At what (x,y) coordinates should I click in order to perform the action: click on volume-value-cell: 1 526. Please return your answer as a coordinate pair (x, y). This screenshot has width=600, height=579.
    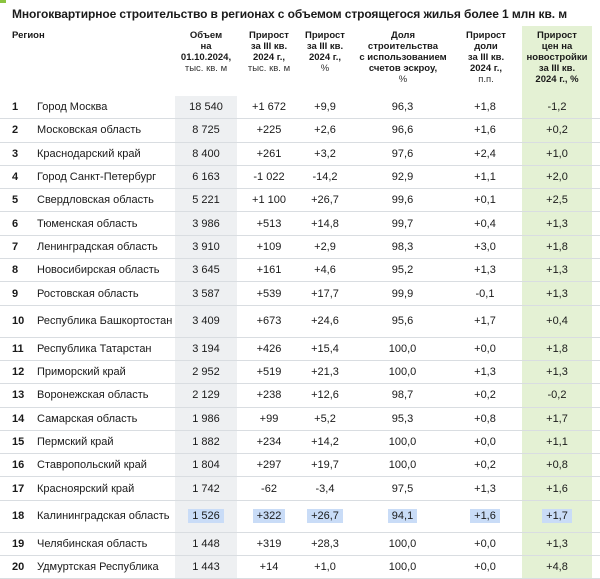
    Looking at the image, I should click on (206, 516).